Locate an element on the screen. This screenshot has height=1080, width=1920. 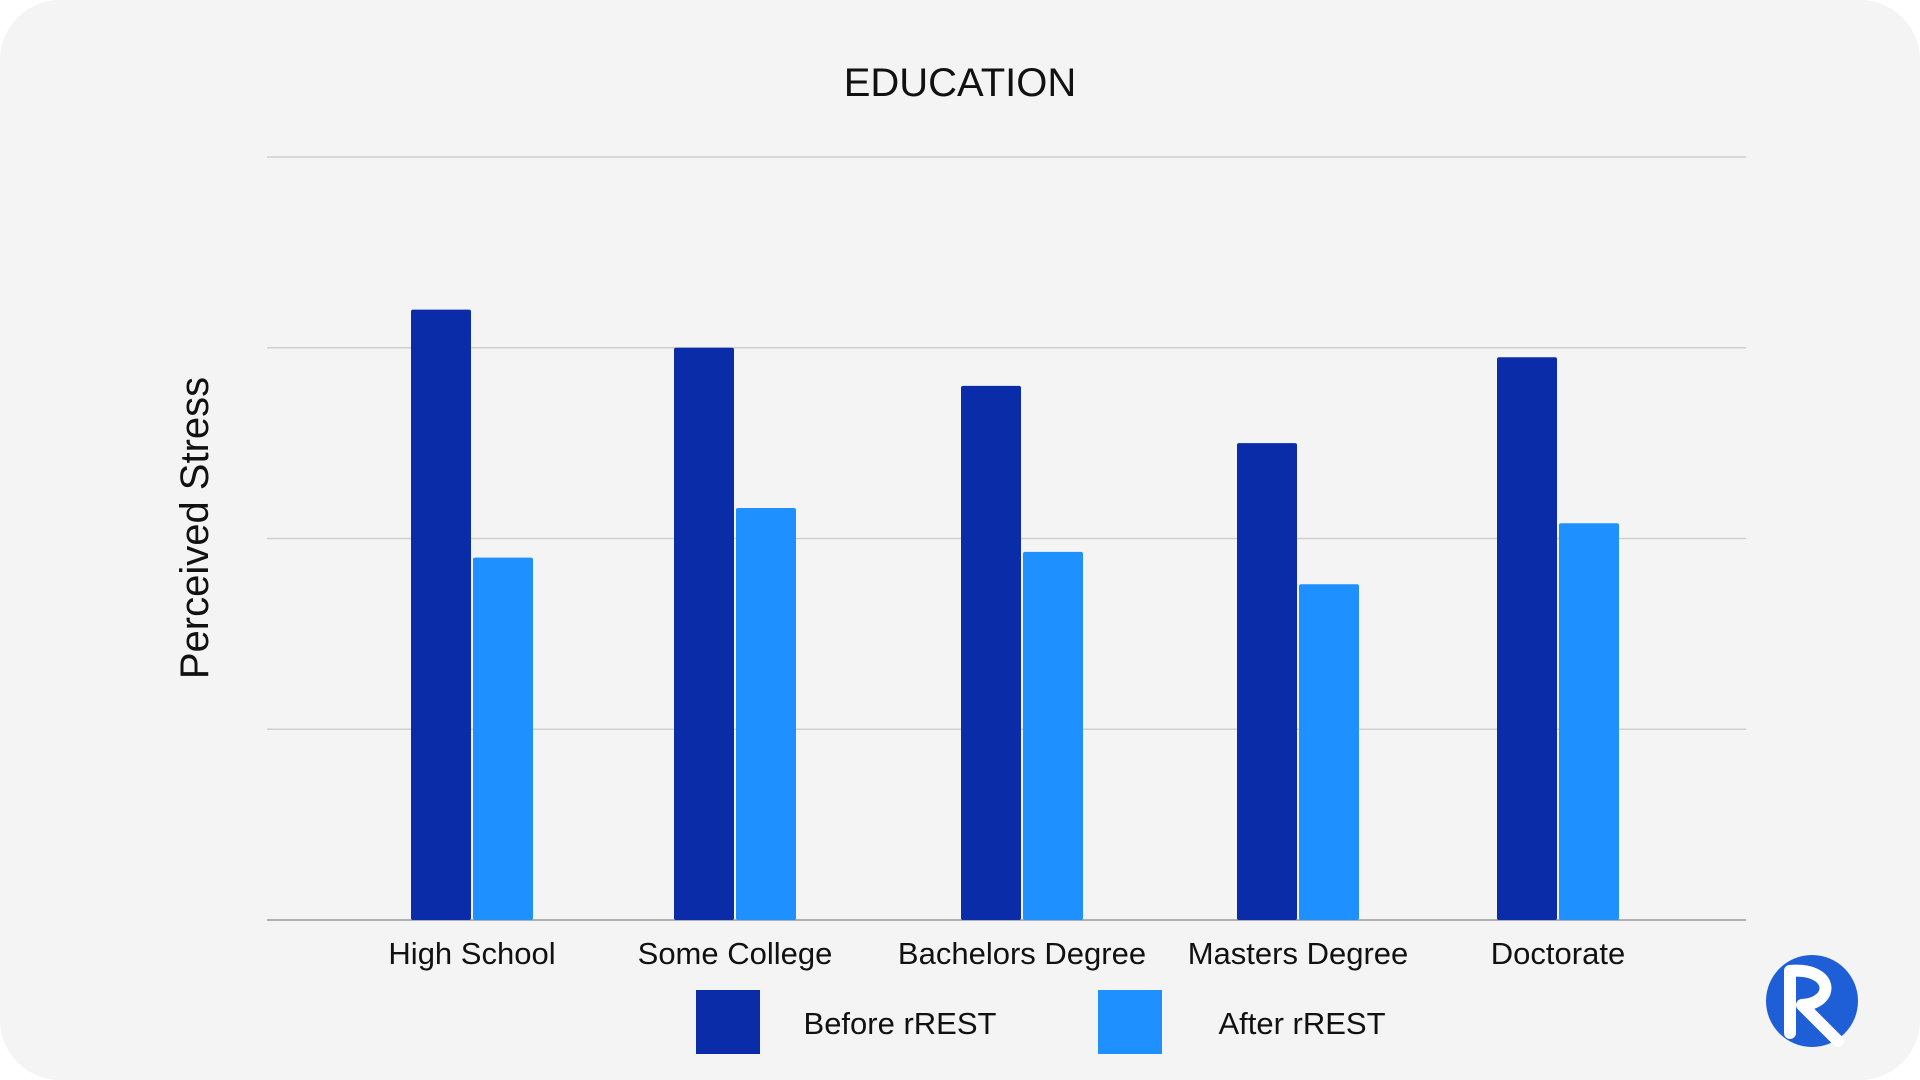
r-logo-icon is located at coordinates (1812, 1001).